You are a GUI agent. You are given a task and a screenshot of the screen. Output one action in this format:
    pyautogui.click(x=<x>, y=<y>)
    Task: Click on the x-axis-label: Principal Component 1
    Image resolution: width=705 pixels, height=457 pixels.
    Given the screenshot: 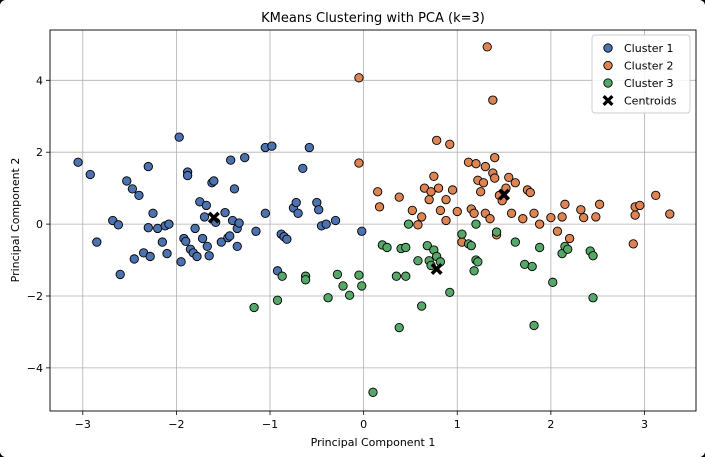 What is the action you would take?
    pyautogui.click(x=373, y=442)
    